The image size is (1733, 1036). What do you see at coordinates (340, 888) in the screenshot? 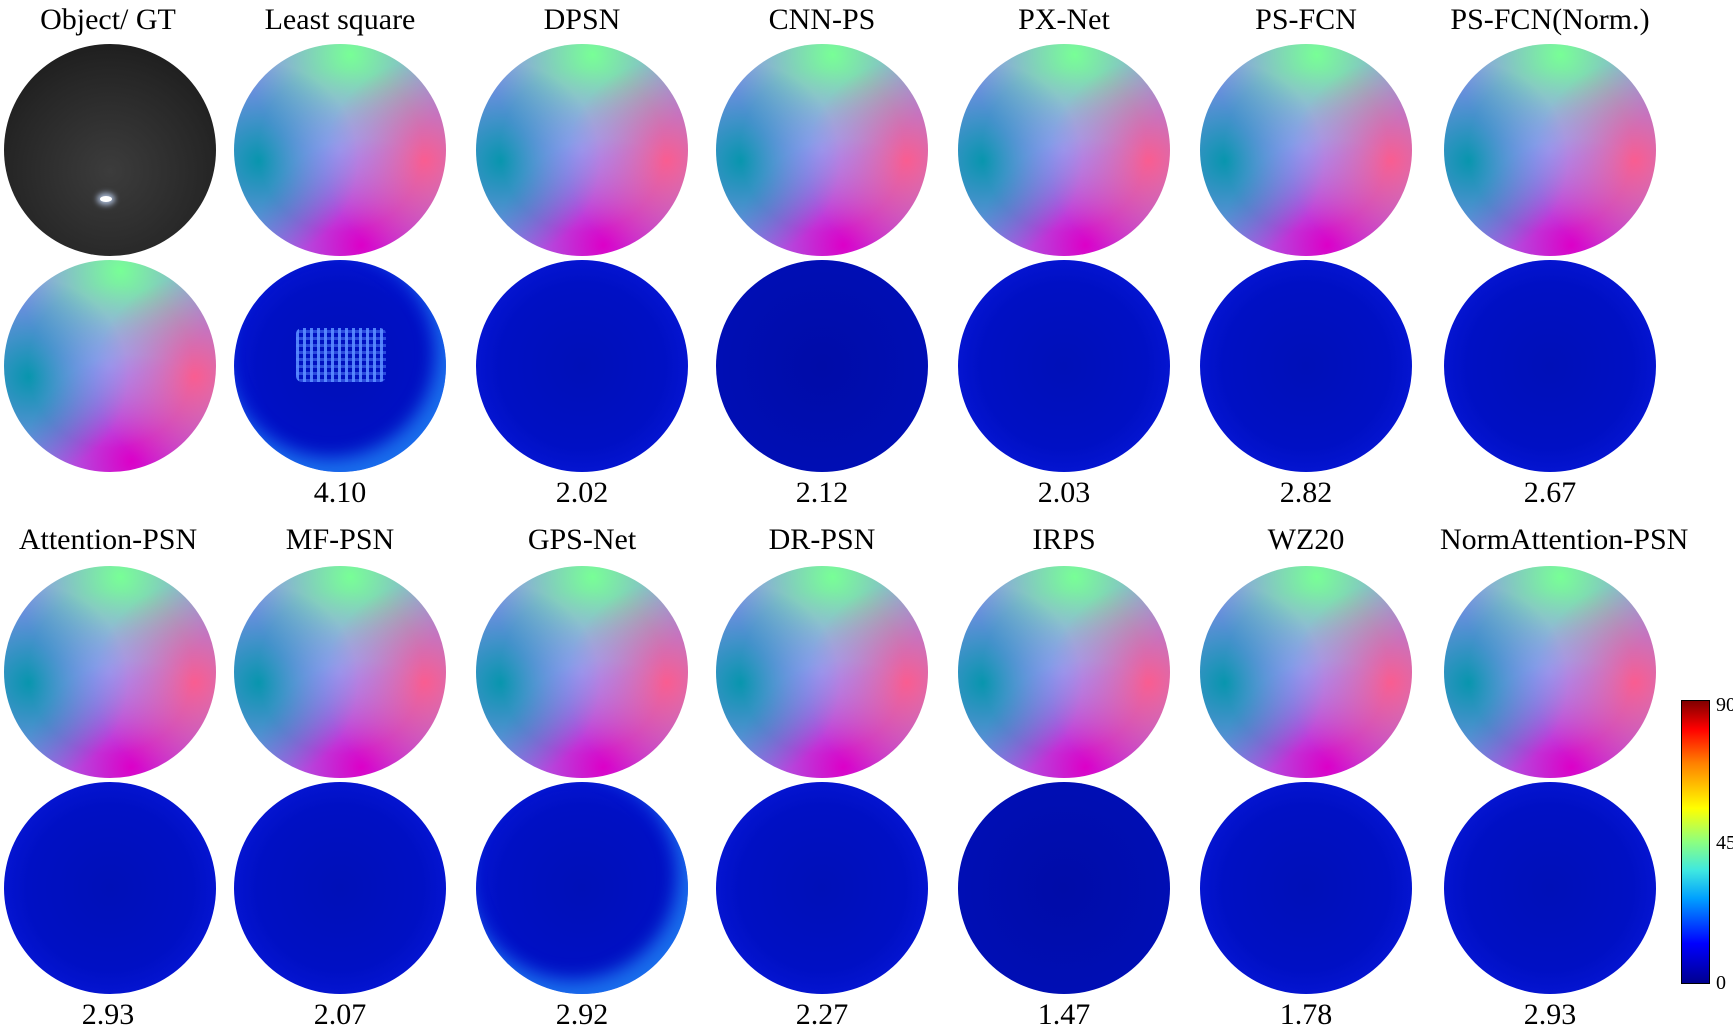
I see `error-map-mf-psn` at bounding box center [340, 888].